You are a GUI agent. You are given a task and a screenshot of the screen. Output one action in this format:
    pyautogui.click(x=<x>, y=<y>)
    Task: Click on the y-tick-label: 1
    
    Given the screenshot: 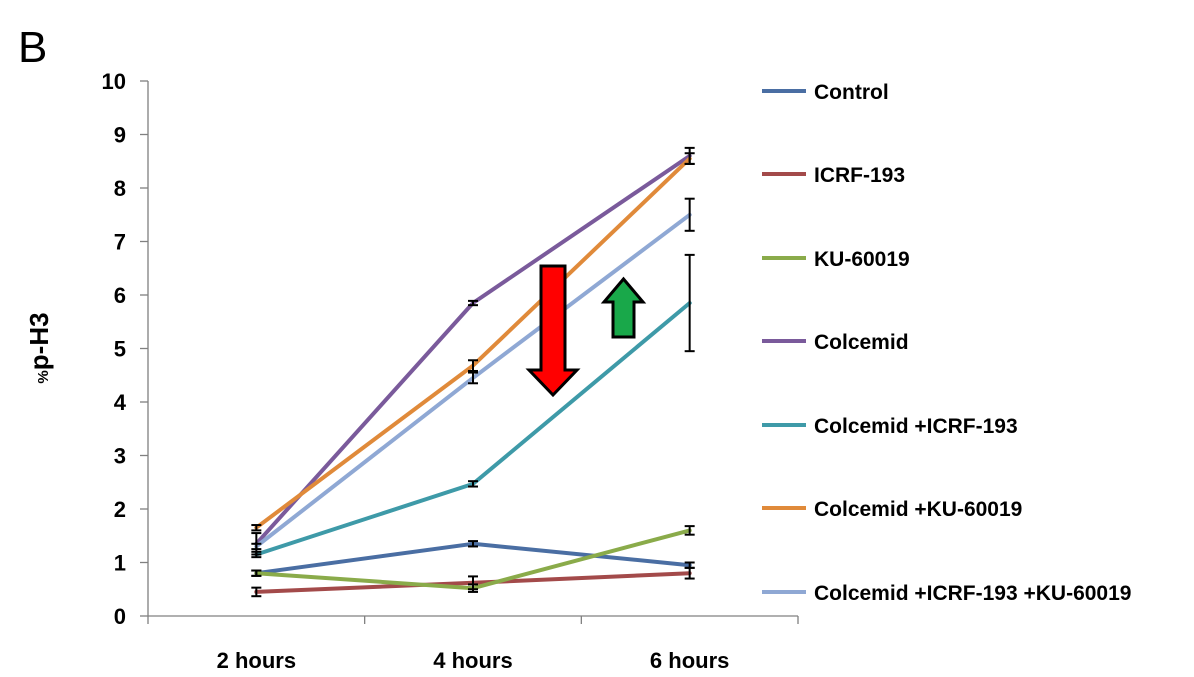 What is the action you would take?
    pyautogui.click(x=120, y=563)
    